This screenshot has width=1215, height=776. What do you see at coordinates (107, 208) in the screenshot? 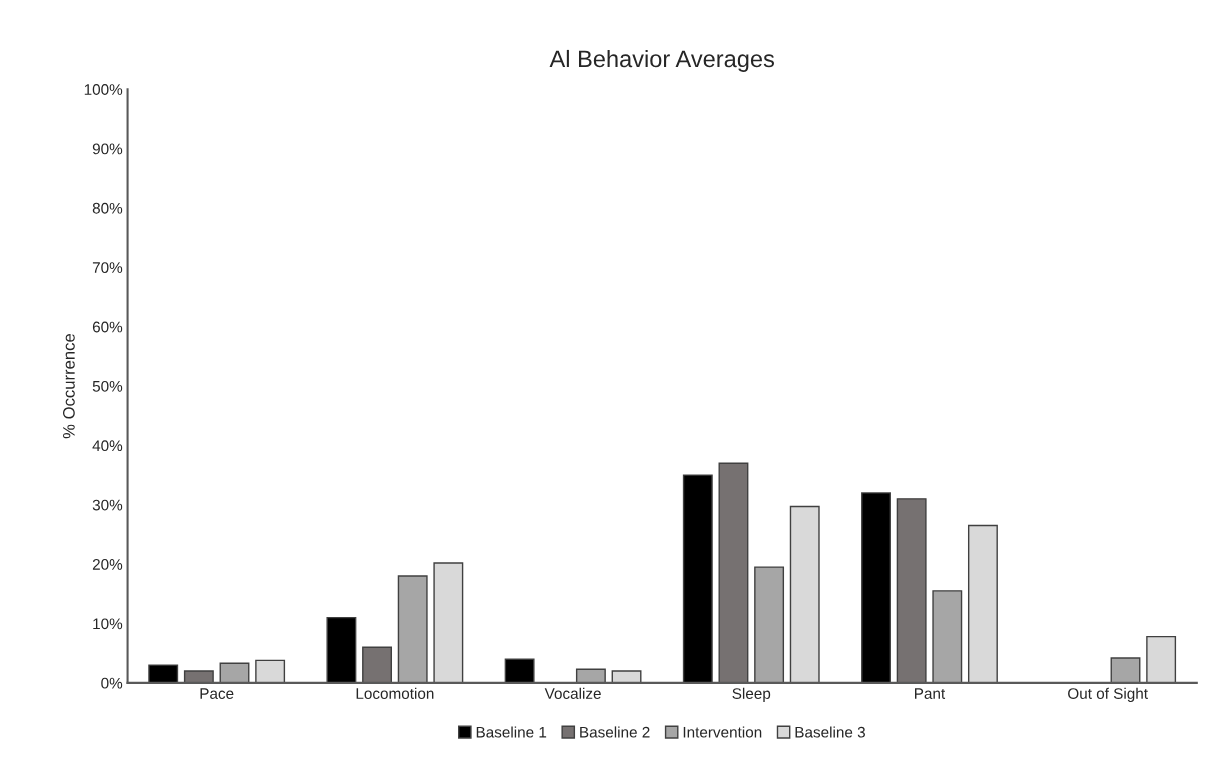
I see `y-tick-label: 80%` at bounding box center [107, 208].